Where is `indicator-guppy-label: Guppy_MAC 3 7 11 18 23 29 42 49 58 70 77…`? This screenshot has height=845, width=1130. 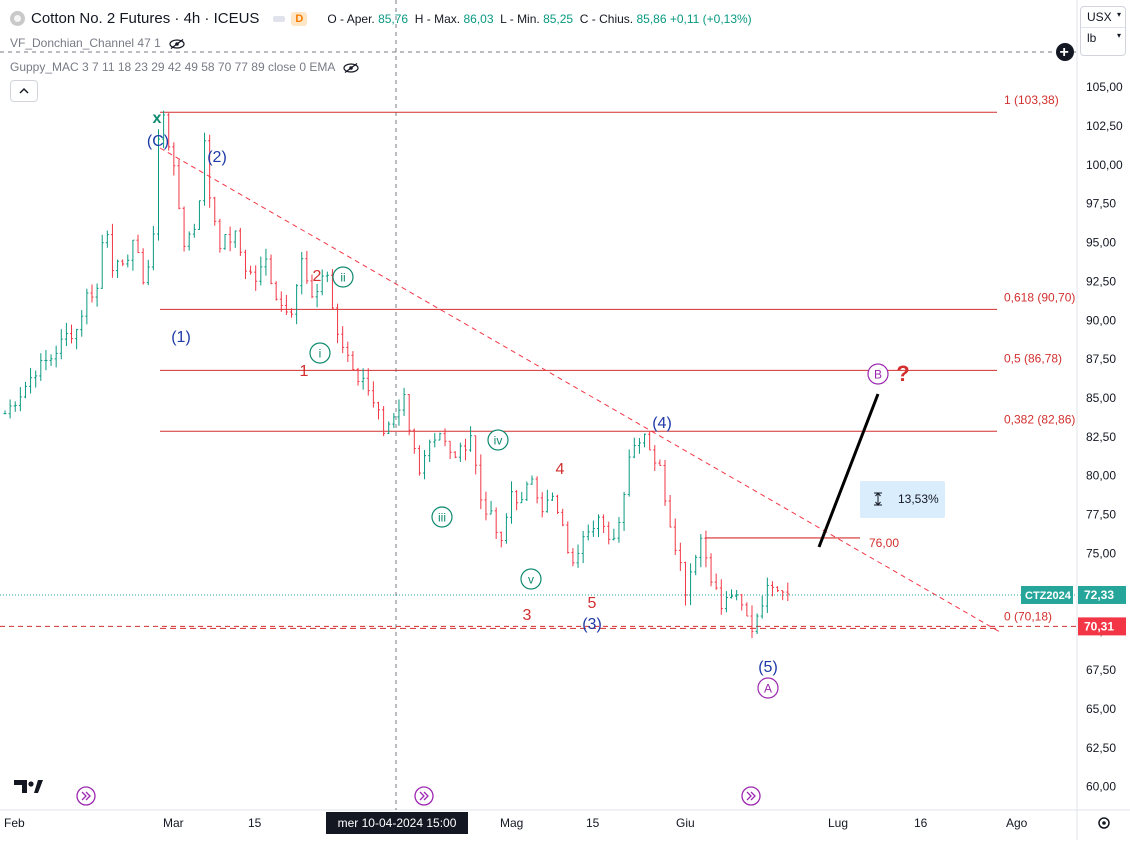
indicator-guppy-label: Guppy_MAC 3 7 11 18 23 29 42 49 58 70 77… is located at coordinates (173, 67).